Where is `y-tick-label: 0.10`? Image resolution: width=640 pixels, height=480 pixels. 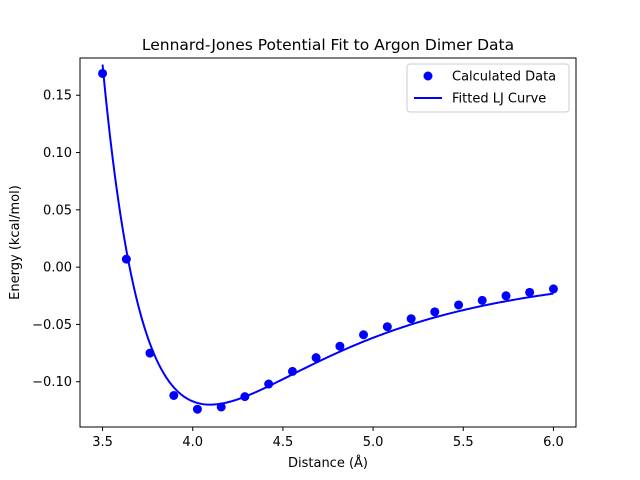
y-tick-label: 0.10 is located at coordinates (57, 153).